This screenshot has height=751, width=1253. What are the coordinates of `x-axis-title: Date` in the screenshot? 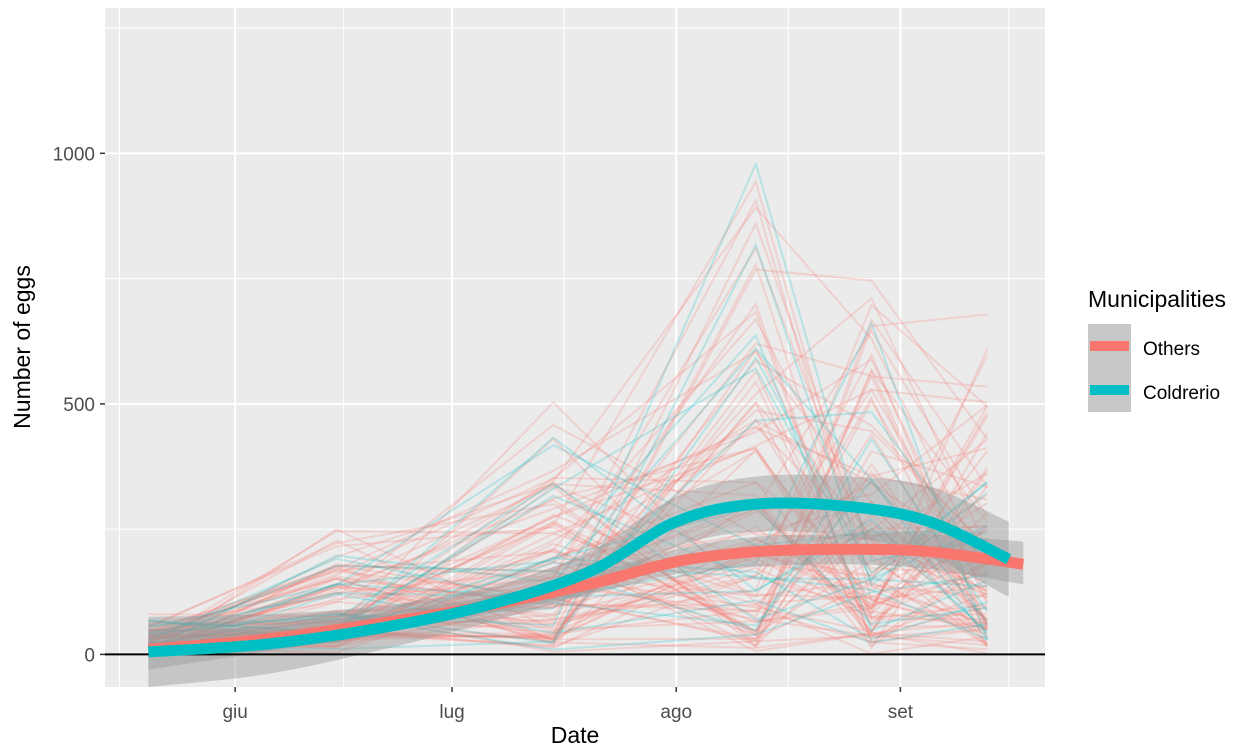 It's located at (575, 735).